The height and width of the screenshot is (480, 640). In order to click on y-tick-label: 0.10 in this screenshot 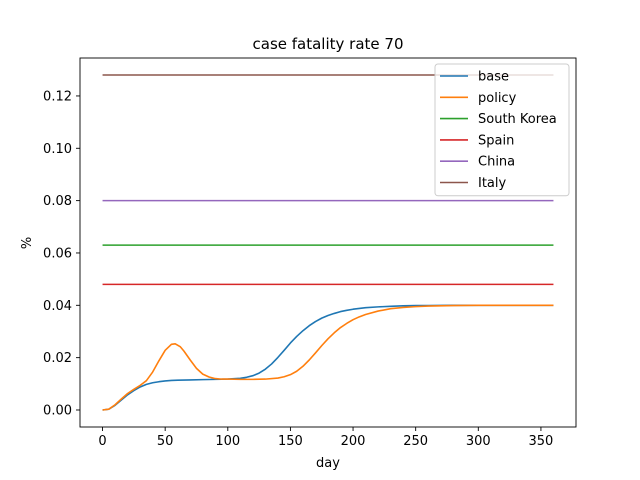, I will do `click(57, 149)`.